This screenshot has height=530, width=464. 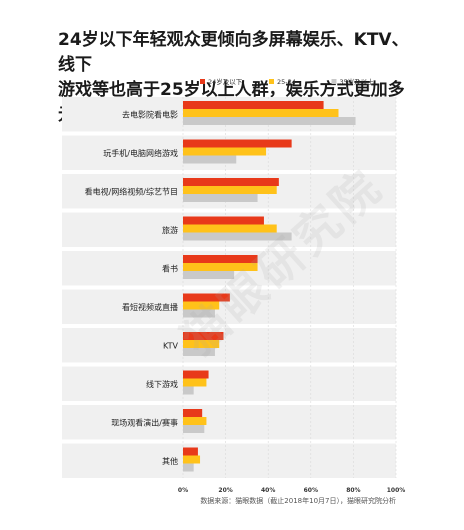 What do you see at coordinates (396, 490) in the screenshot?
I see `x-tick-label: 100%` at bounding box center [396, 490].